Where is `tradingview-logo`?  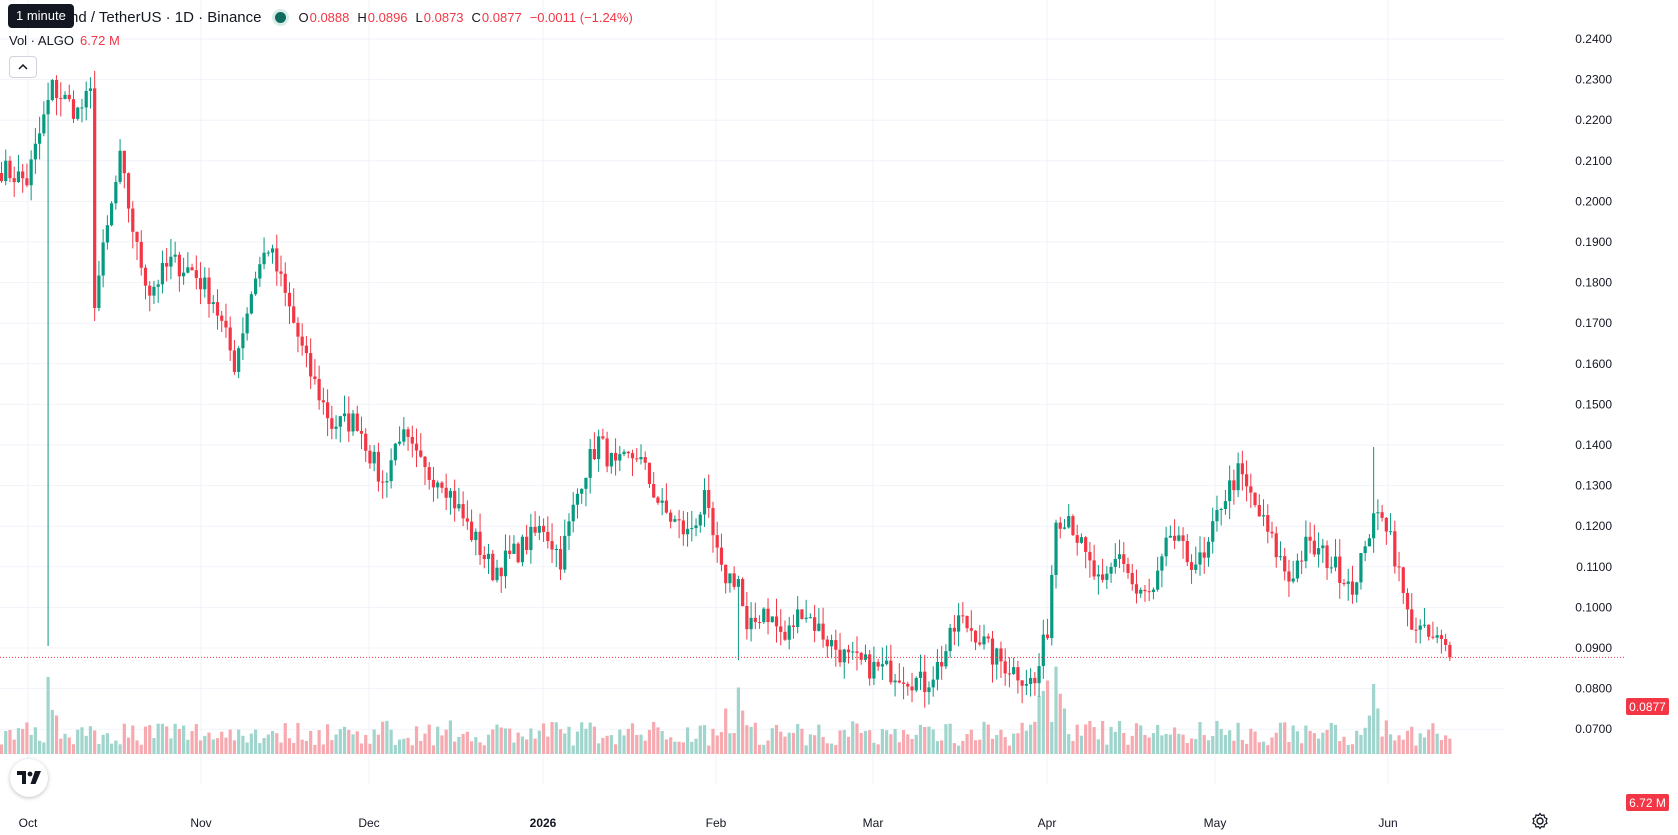
tradingview-logo is located at coordinates (29, 778).